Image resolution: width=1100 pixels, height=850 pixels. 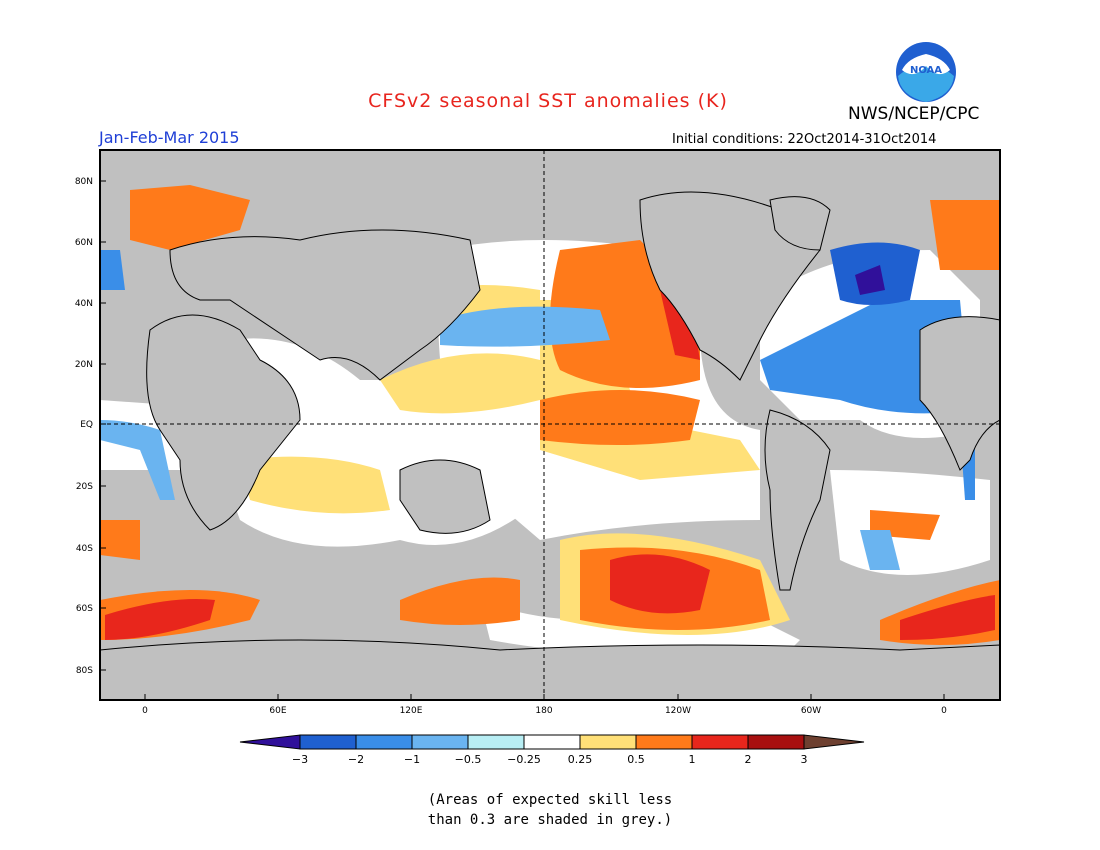 I want to click on equatorial-pacific-warm-orange, so click(x=620, y=417).